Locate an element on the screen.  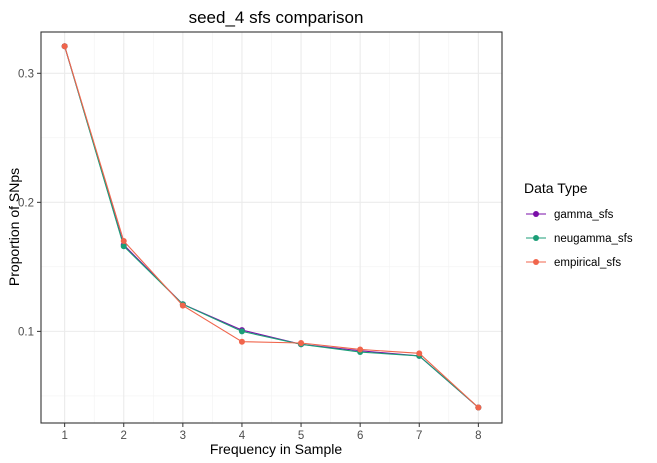
y-tick-label: 0.1 is located at coordinates (26, 332).